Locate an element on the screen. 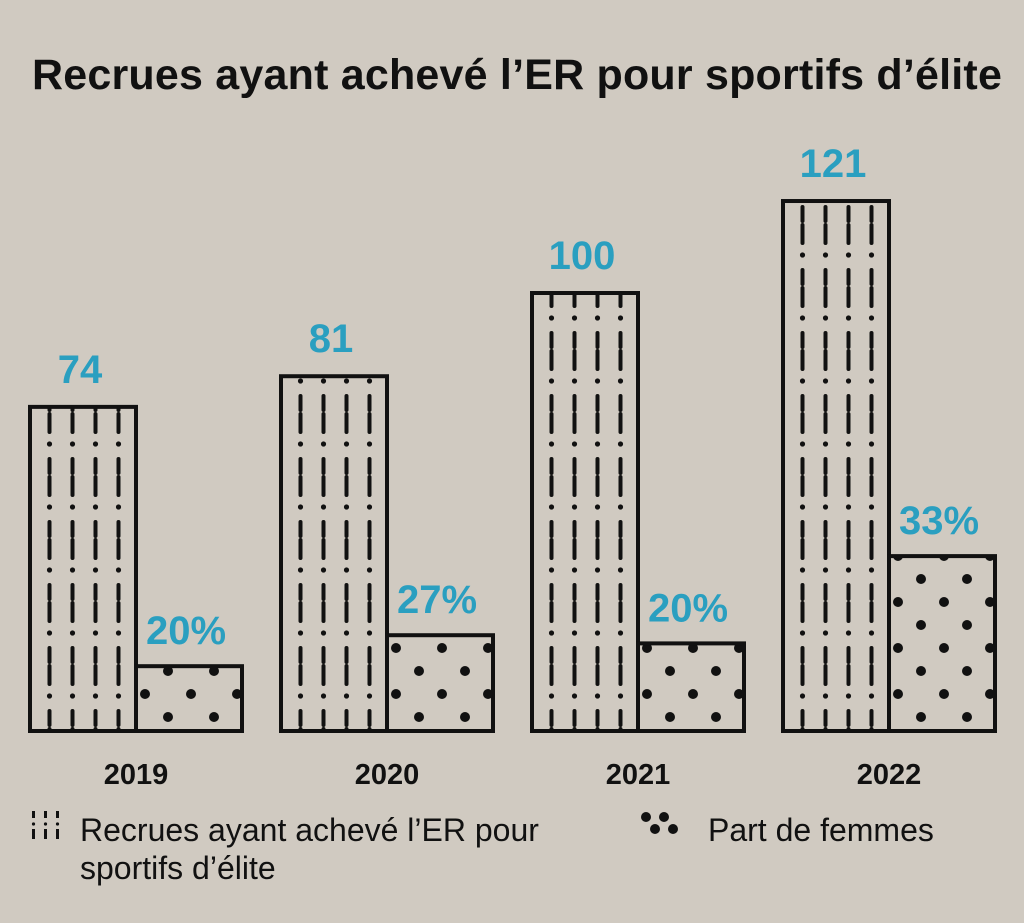 The width and height of the screenshot is (1024, 923). value-label-women-2020: 27% is located at coordinates (437, 600).